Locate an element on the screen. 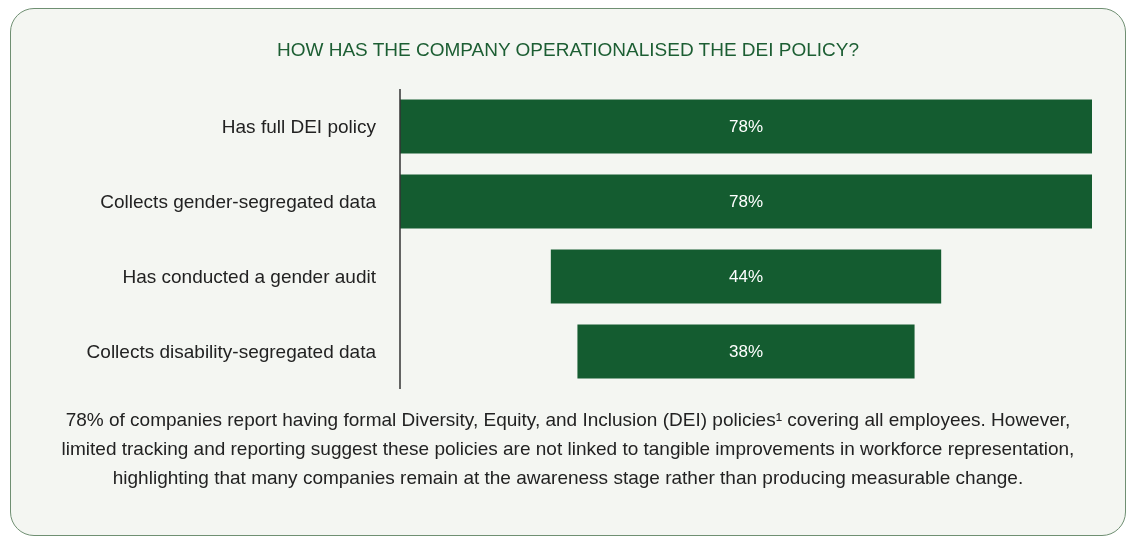  data-label: 38% is located at coordinates (746, 351).